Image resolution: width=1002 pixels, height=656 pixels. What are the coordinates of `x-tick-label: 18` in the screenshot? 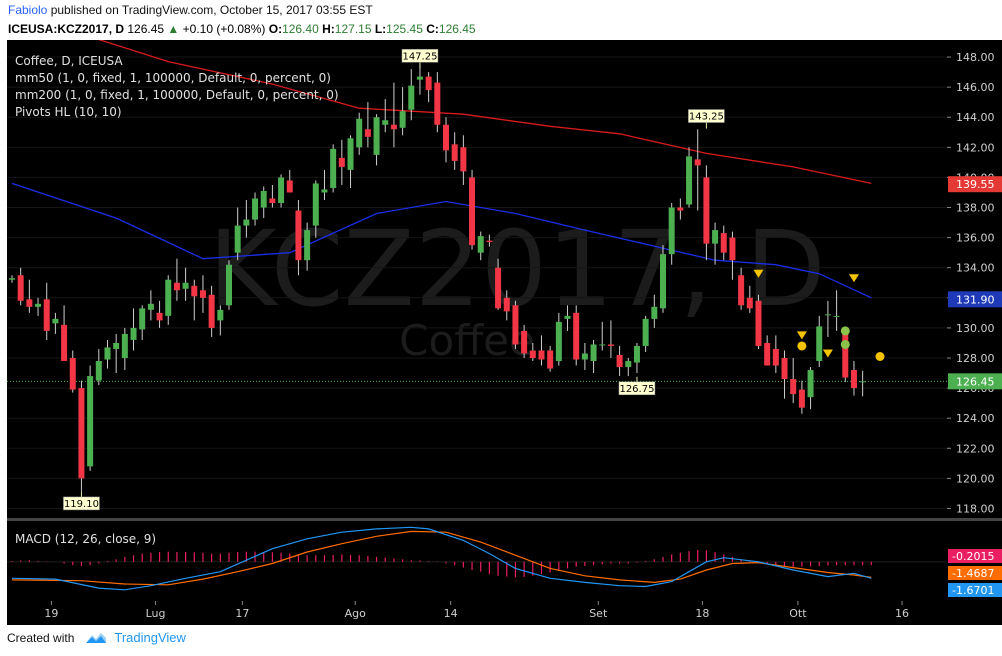 It's located at (702, 613).